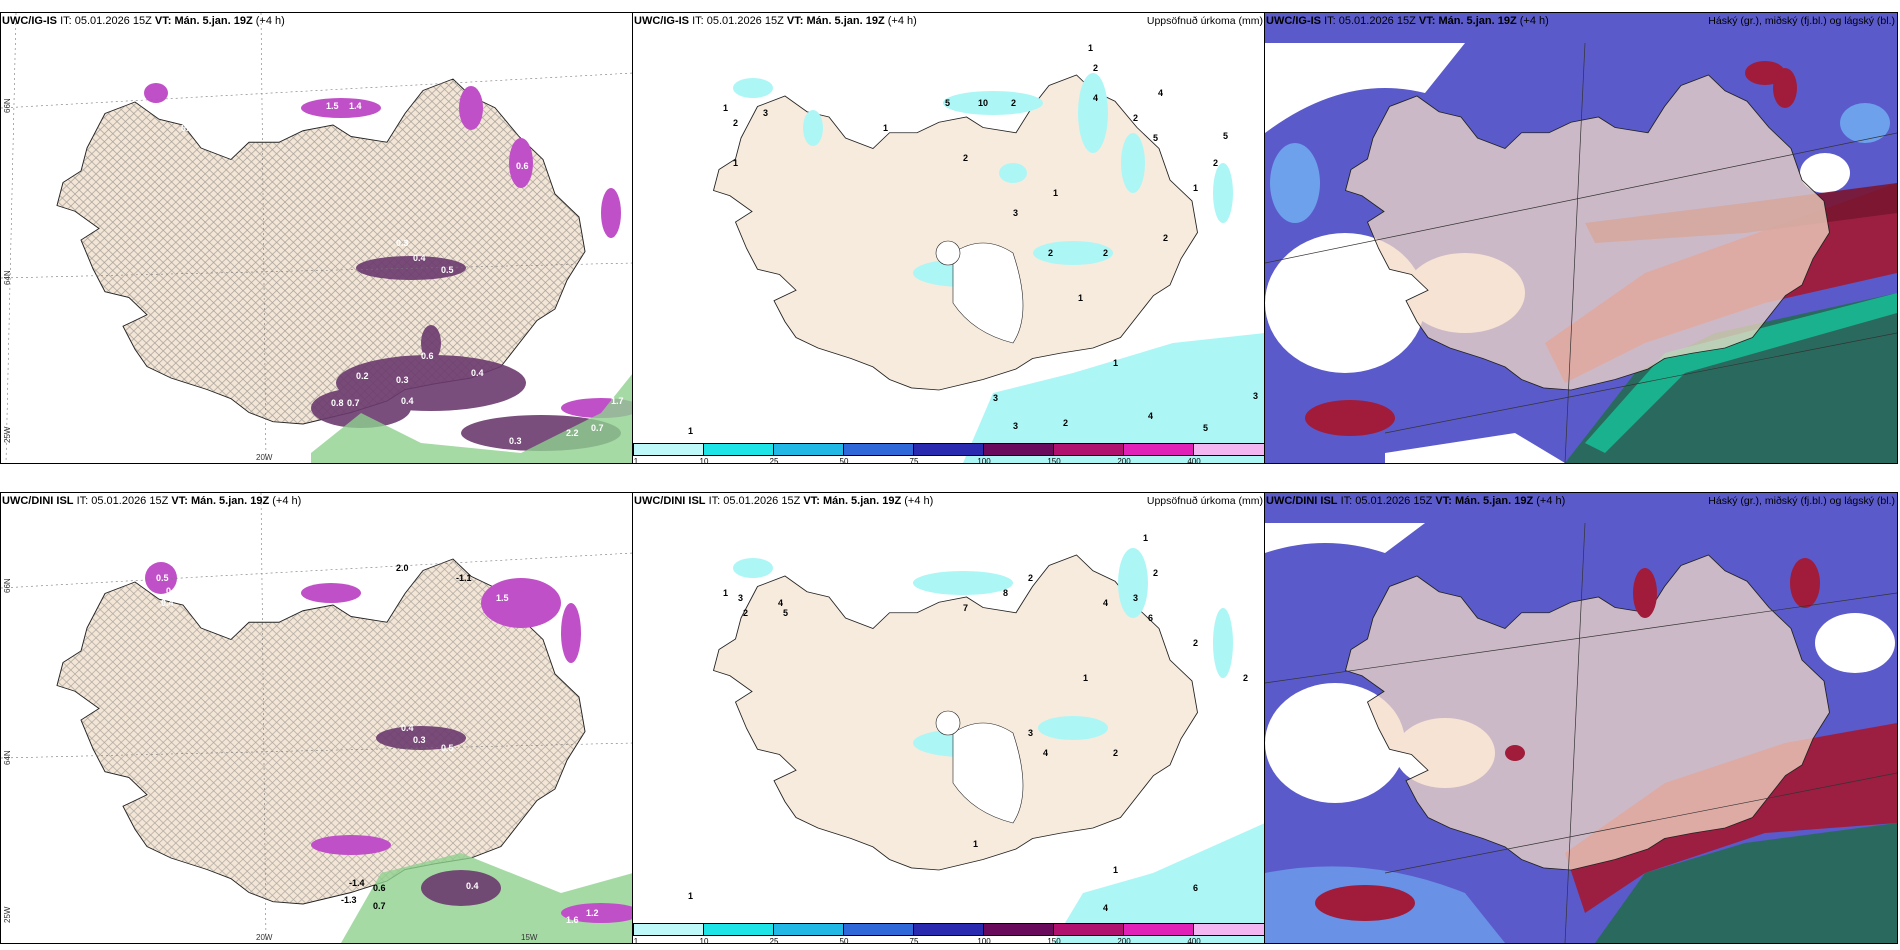  Describe the element at coordinates (1054, 940) in the screenshot. I see `colorbar-tick: 150` at that location.